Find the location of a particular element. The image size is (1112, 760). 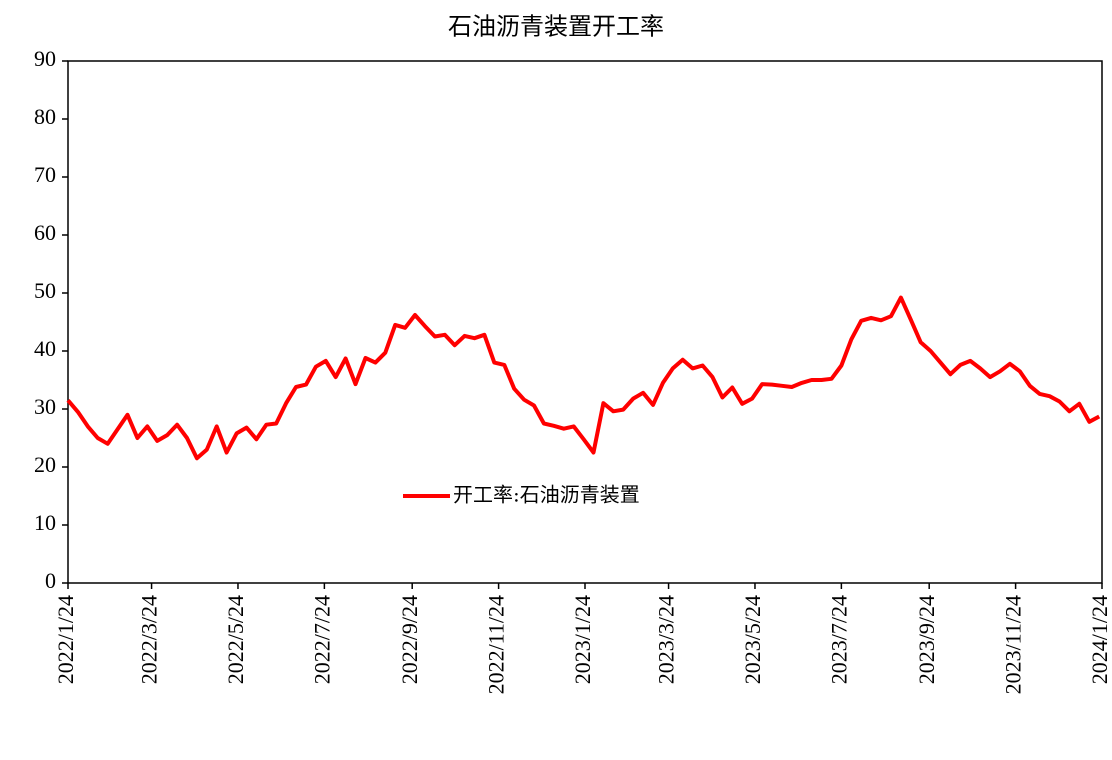

y-tick-label: 40 is located at coordinates (45, 348).